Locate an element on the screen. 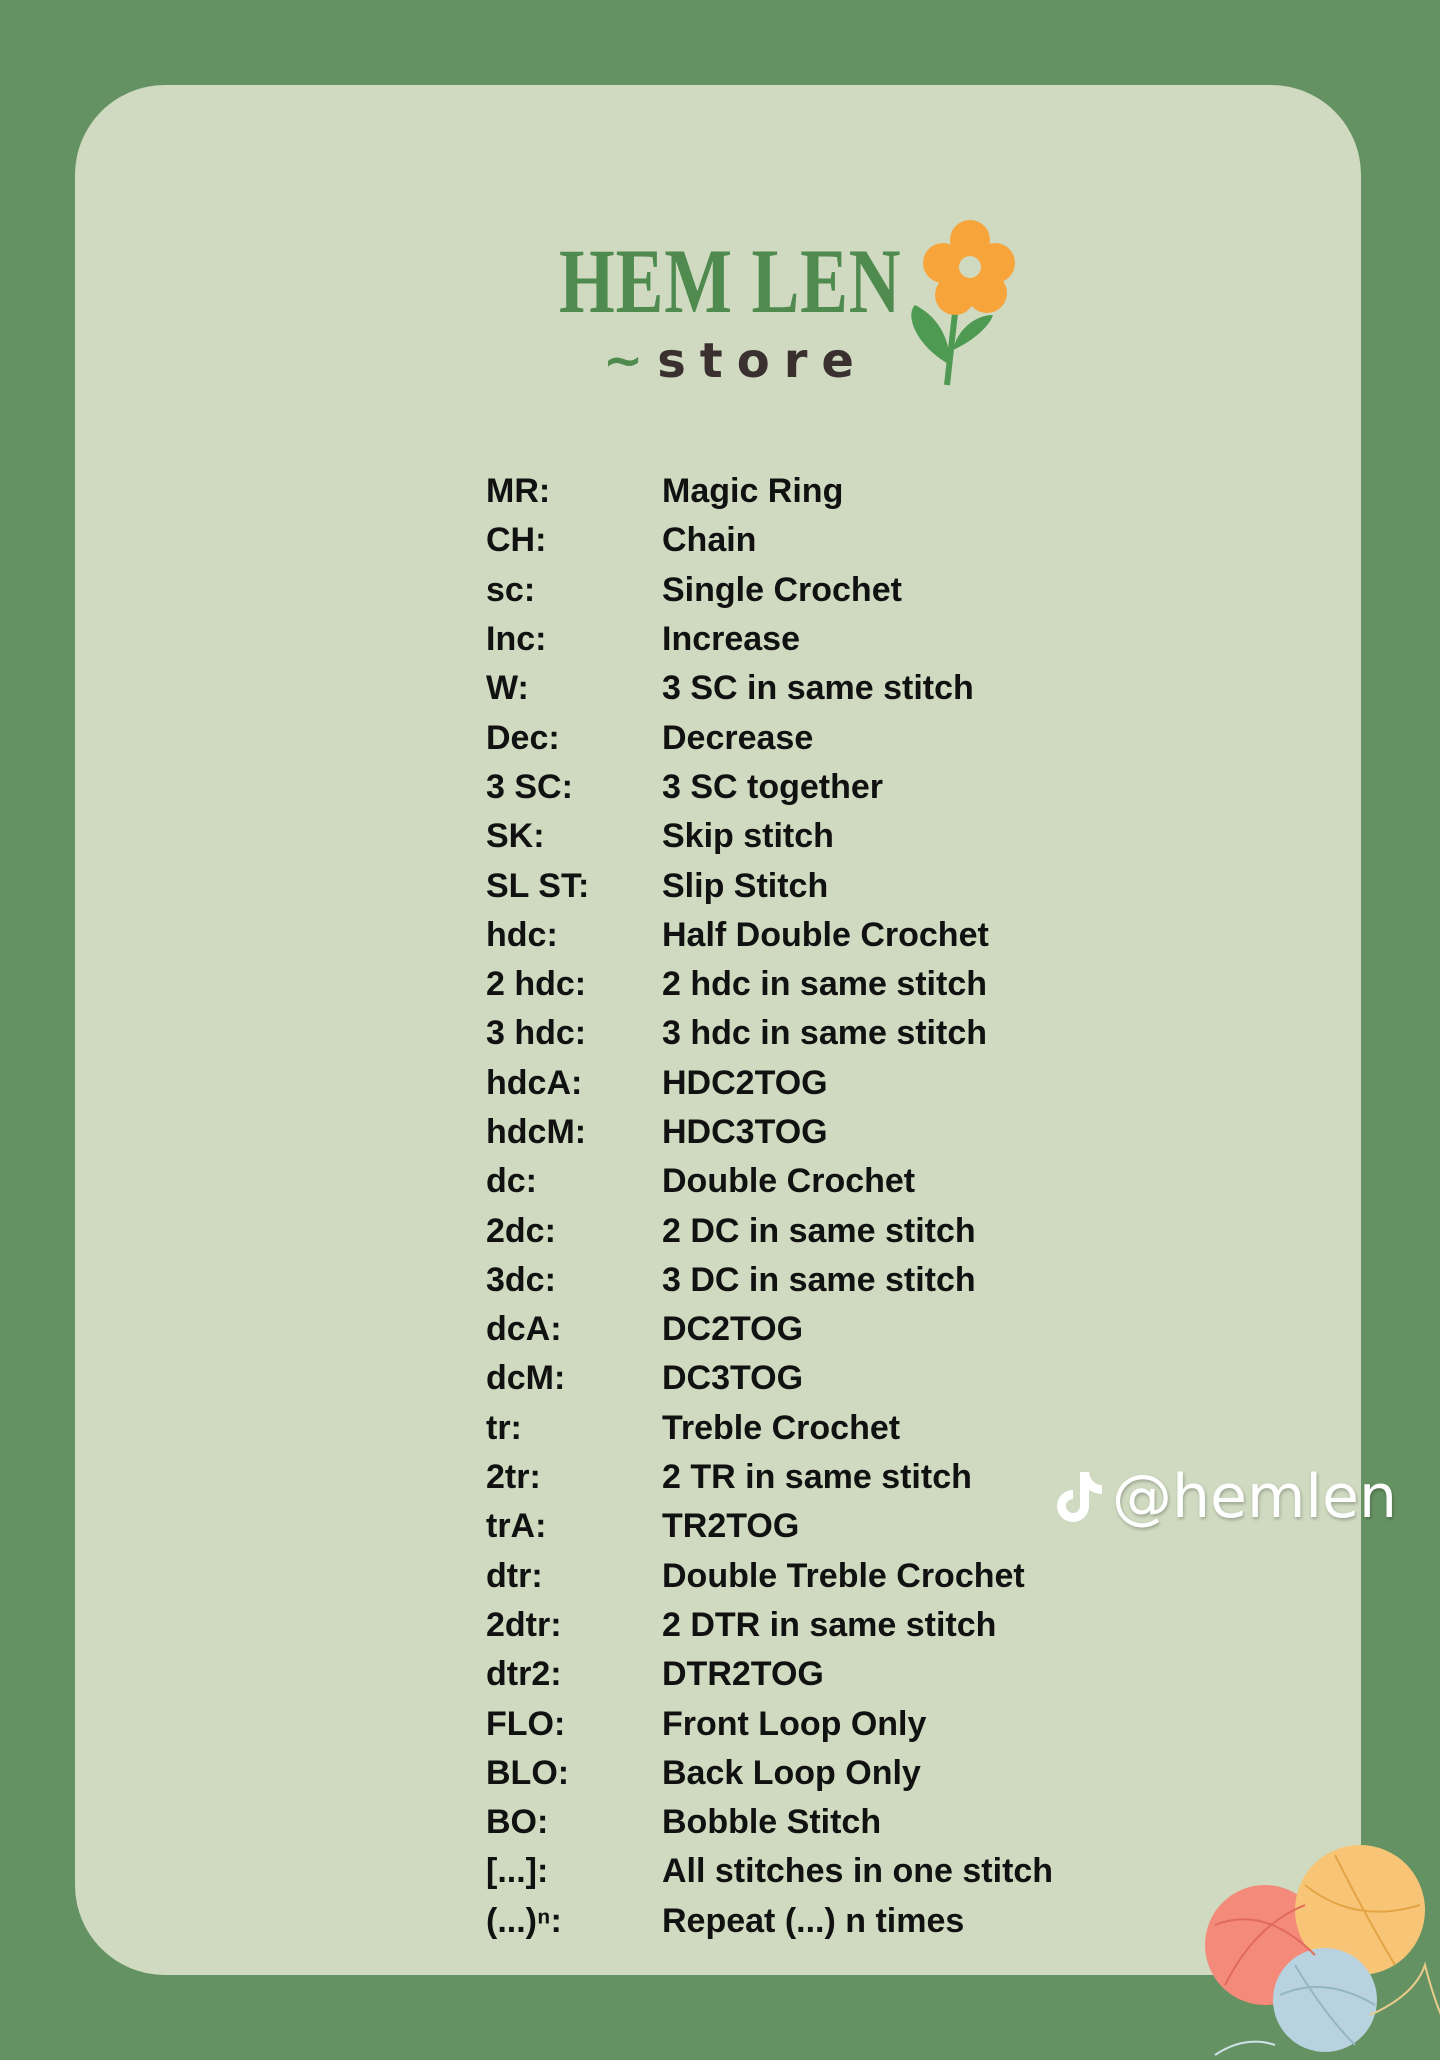 The image size is (1440, 2060). glossary-row: SK: Skip stitch is located at coordinates (769, 836).